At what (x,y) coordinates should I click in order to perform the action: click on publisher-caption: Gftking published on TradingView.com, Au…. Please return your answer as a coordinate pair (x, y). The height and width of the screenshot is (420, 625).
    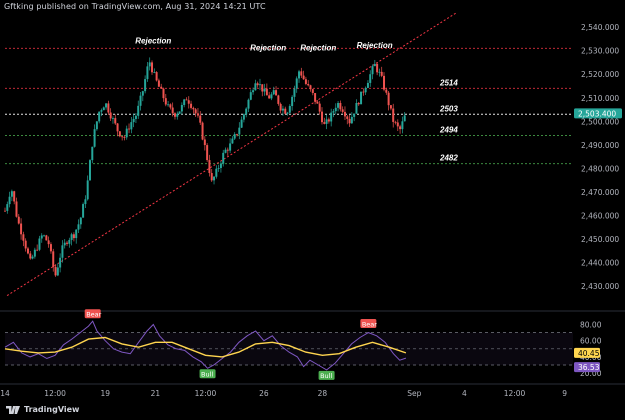
    Looking at the image, I should click on (135, 6).